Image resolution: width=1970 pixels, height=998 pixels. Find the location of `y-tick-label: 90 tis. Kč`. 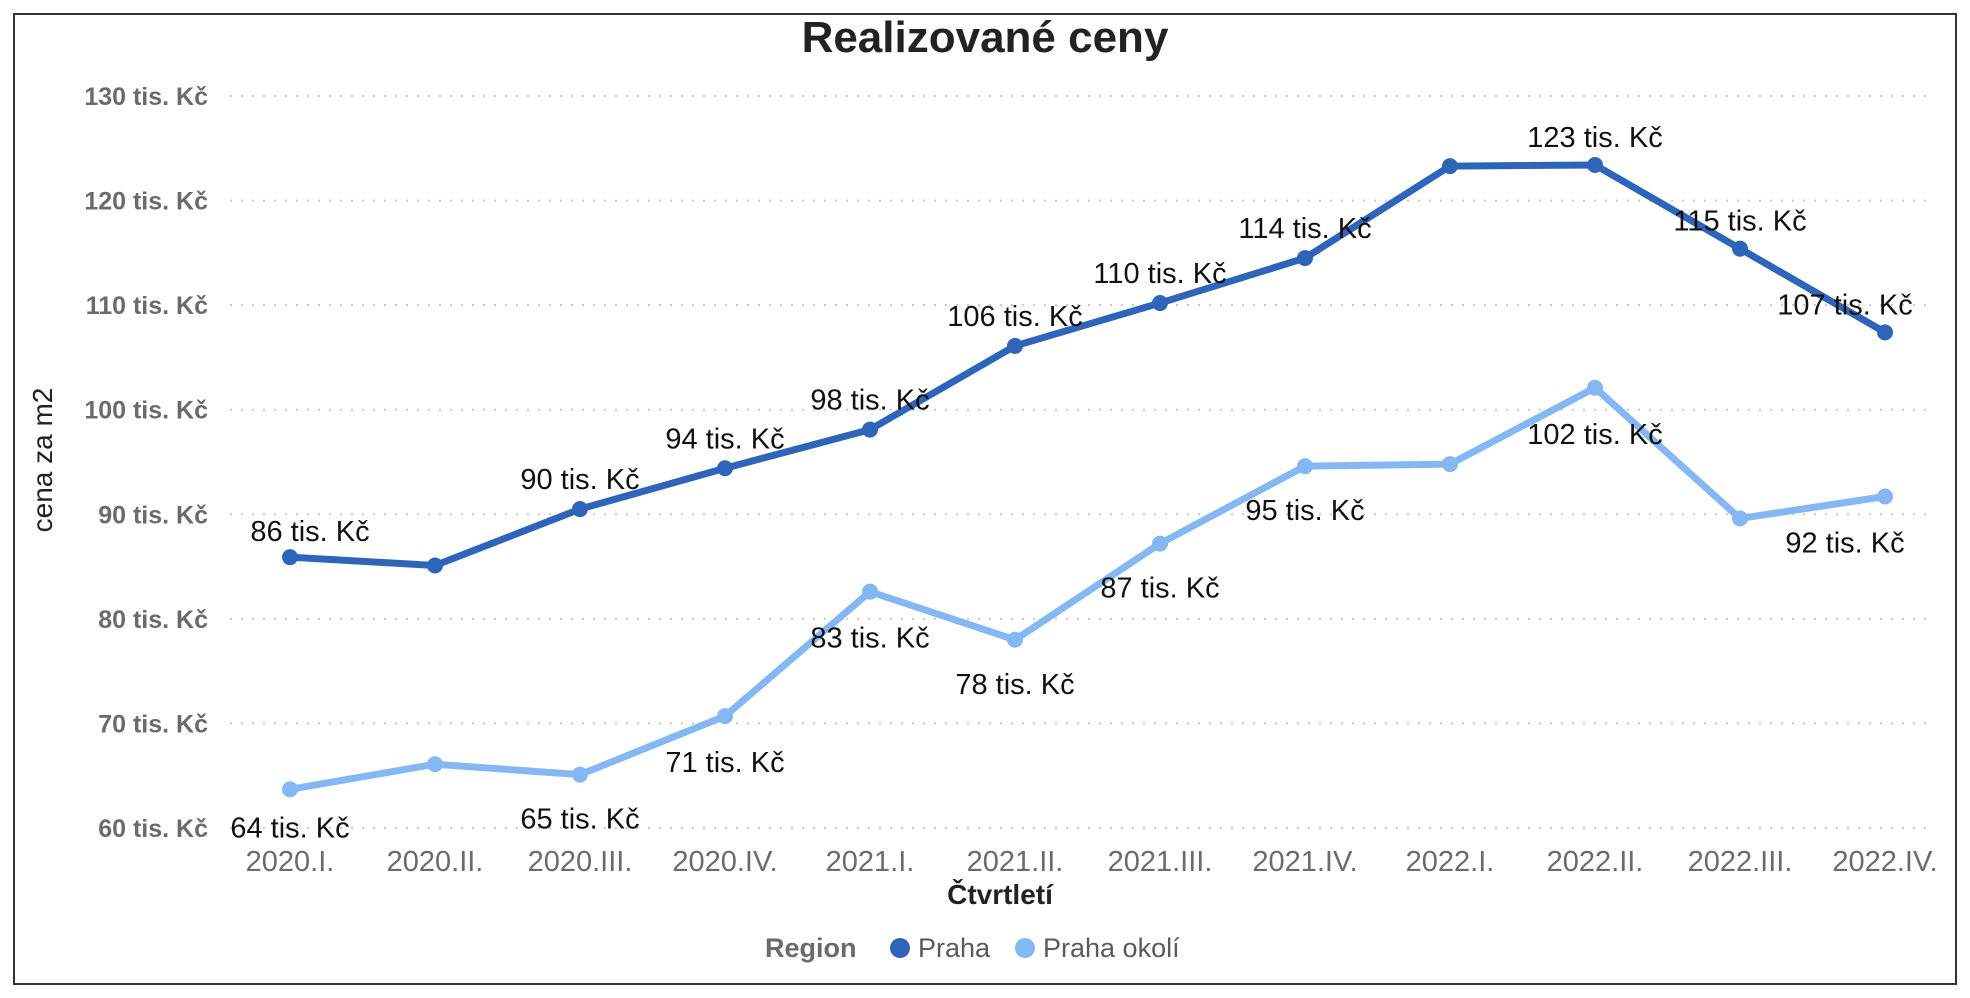

y-tick-label: 90 tis. Kč is located at coordinates (153, 515).